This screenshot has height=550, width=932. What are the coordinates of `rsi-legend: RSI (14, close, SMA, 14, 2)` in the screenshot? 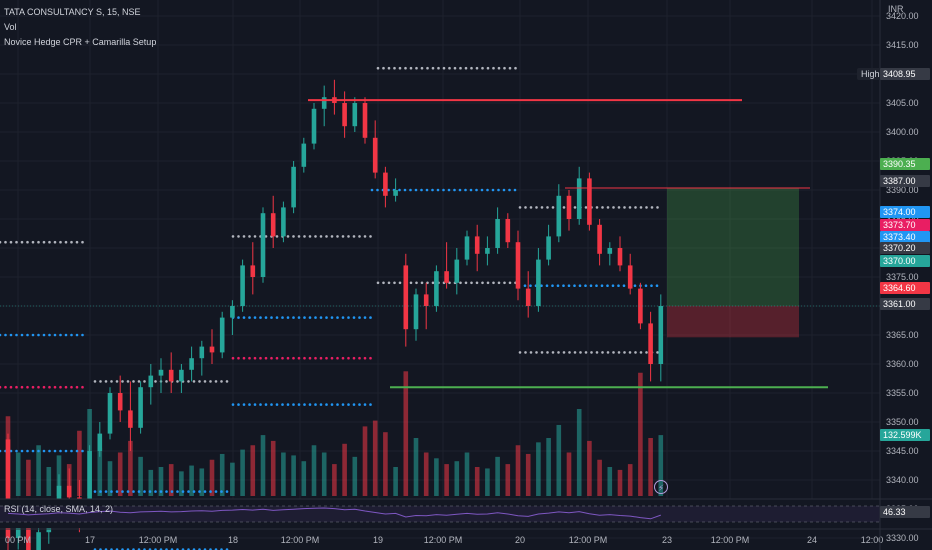 It's located at (59, 509).